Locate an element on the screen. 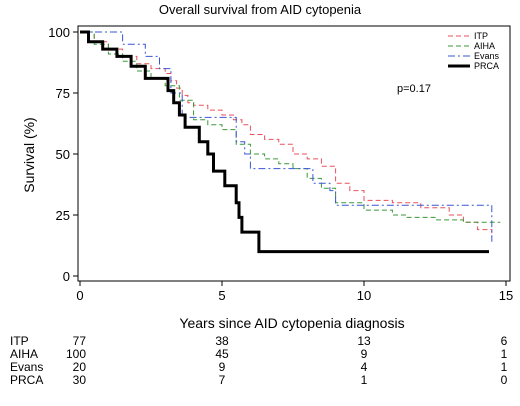 This screenshot has height=406, width=520. legend-label-prca: PRCA is located at coordinates (486, 66).